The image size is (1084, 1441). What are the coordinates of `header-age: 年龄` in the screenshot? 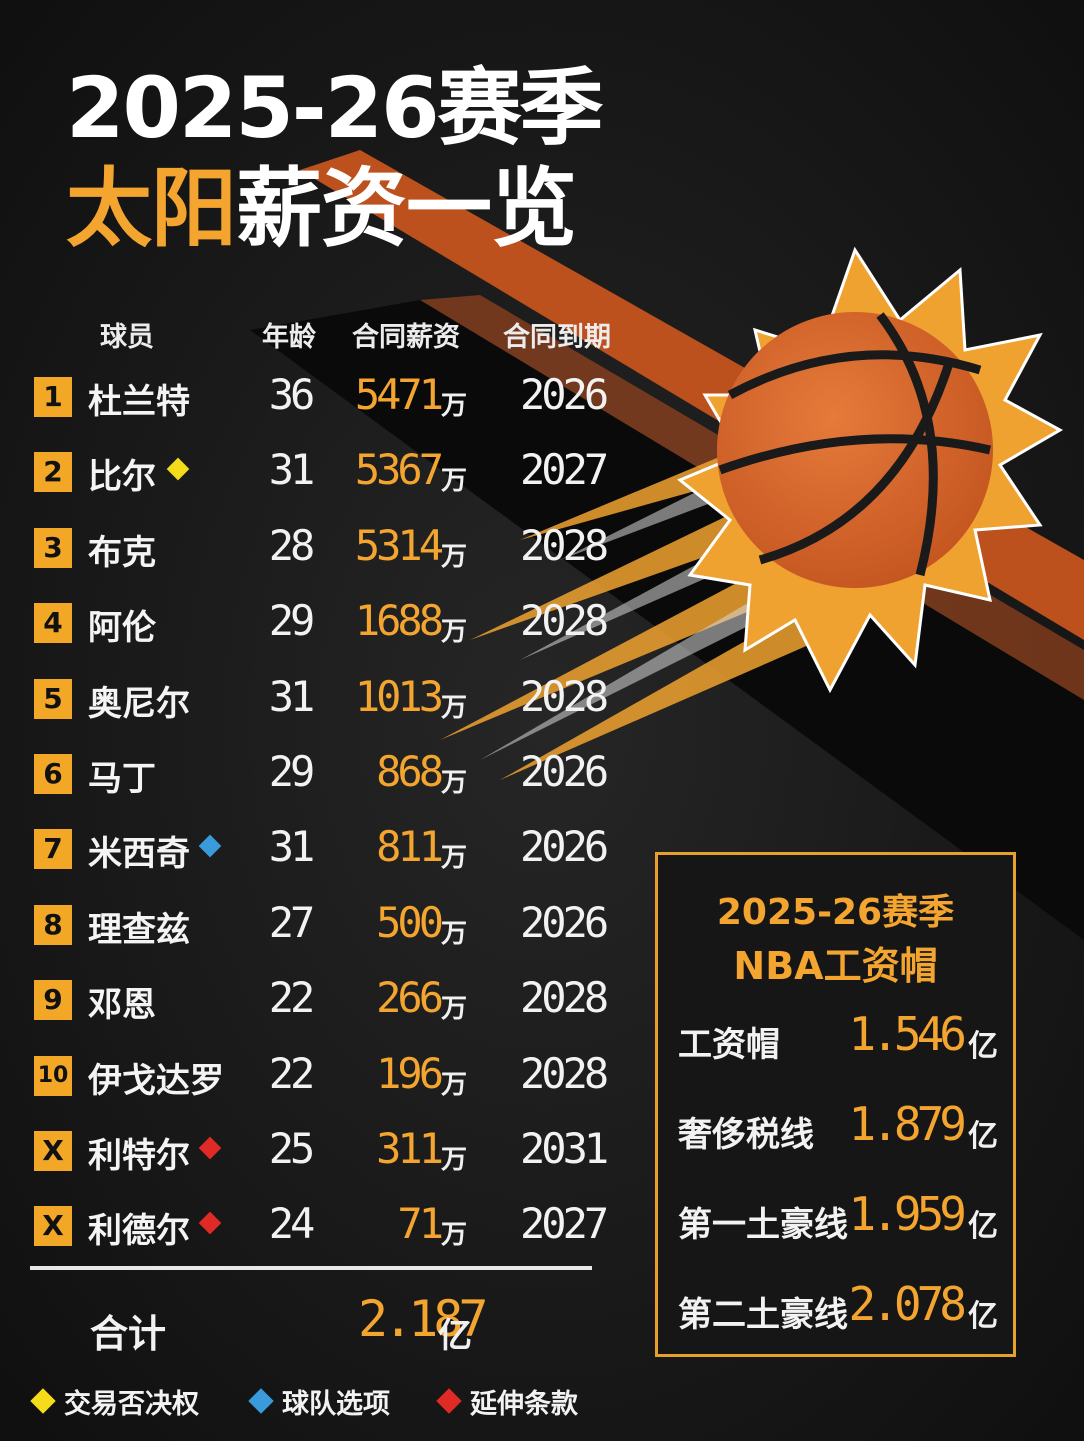 It's located at (289, 337).